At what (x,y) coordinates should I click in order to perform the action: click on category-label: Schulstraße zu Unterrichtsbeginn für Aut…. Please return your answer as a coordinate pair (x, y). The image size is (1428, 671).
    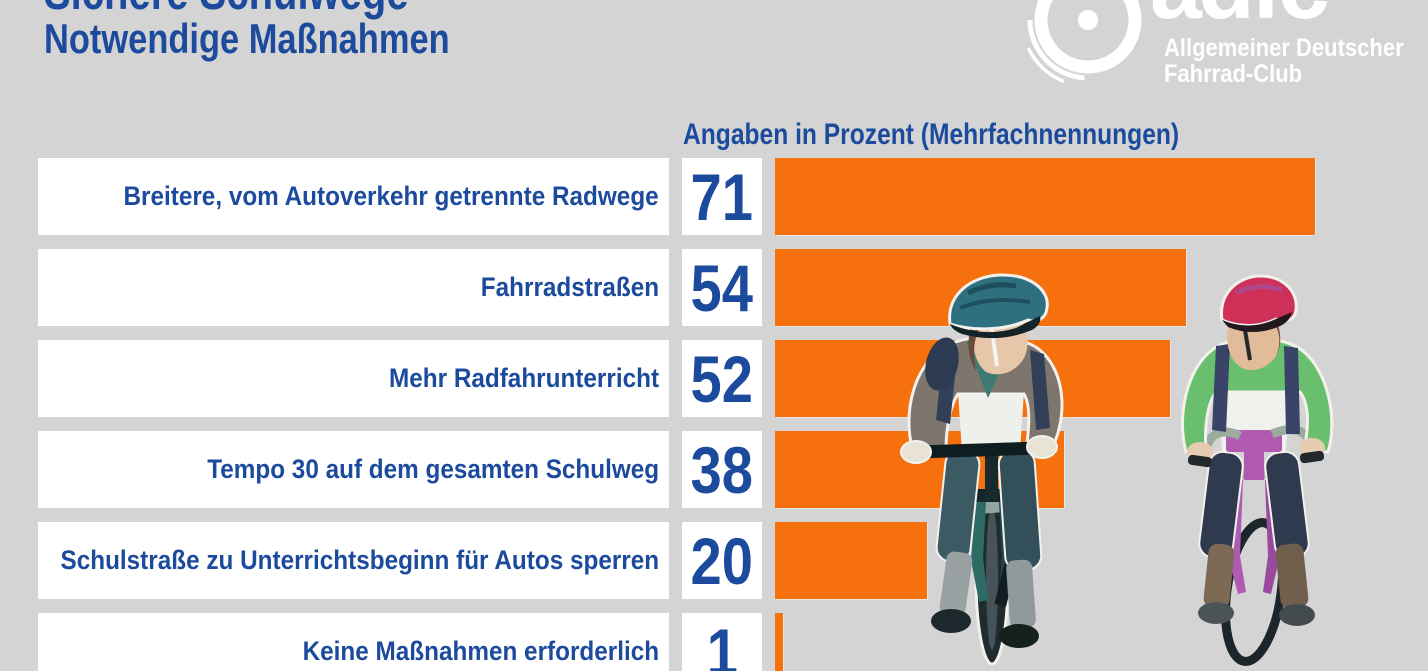
    Looking at the image, I should click on (359, 560).